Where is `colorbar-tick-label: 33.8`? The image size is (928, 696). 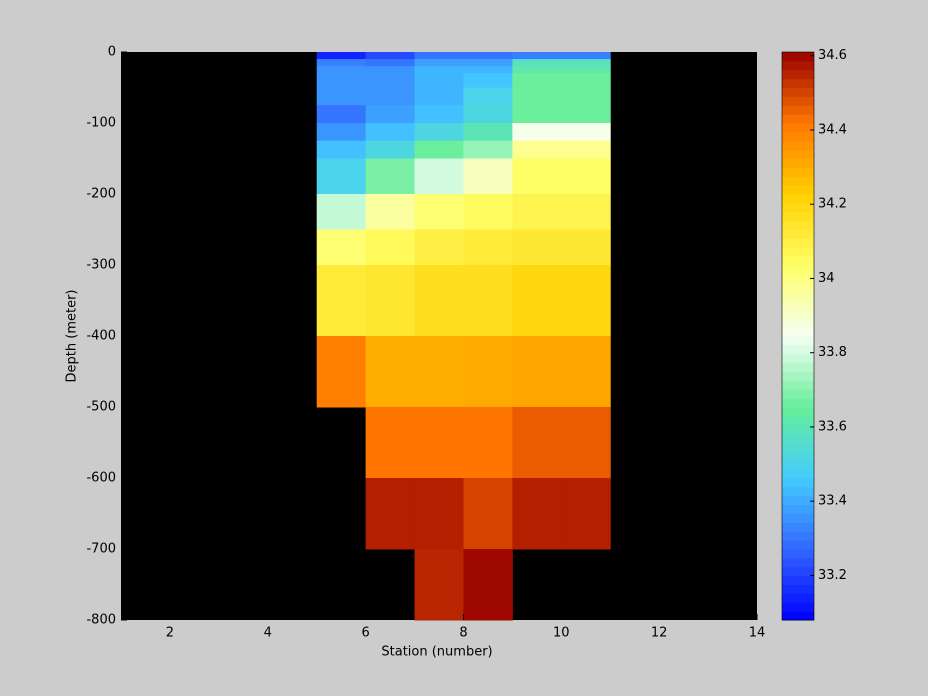
colorbar-tick-label: 33.8 is located at coordinates (832, 352).